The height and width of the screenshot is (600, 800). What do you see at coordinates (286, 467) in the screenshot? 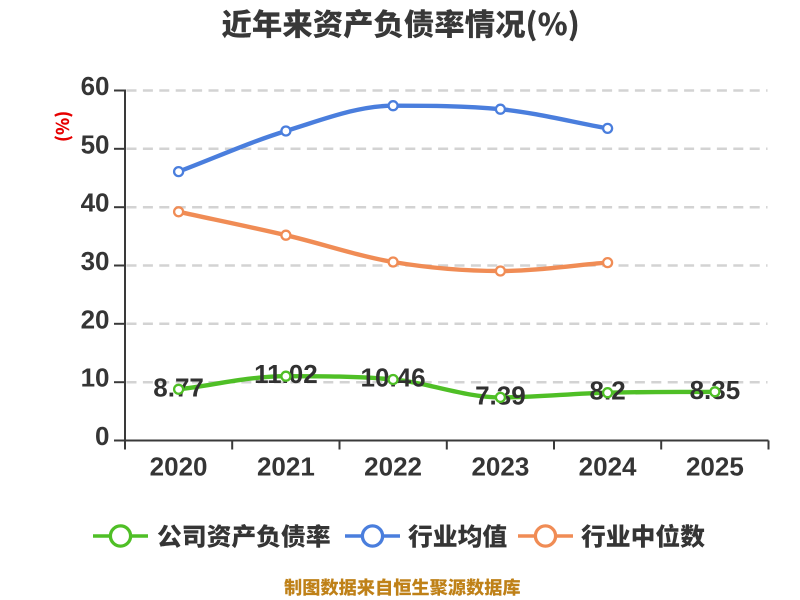
I see `svg-text: 2021` at bounding box center [286, 467].